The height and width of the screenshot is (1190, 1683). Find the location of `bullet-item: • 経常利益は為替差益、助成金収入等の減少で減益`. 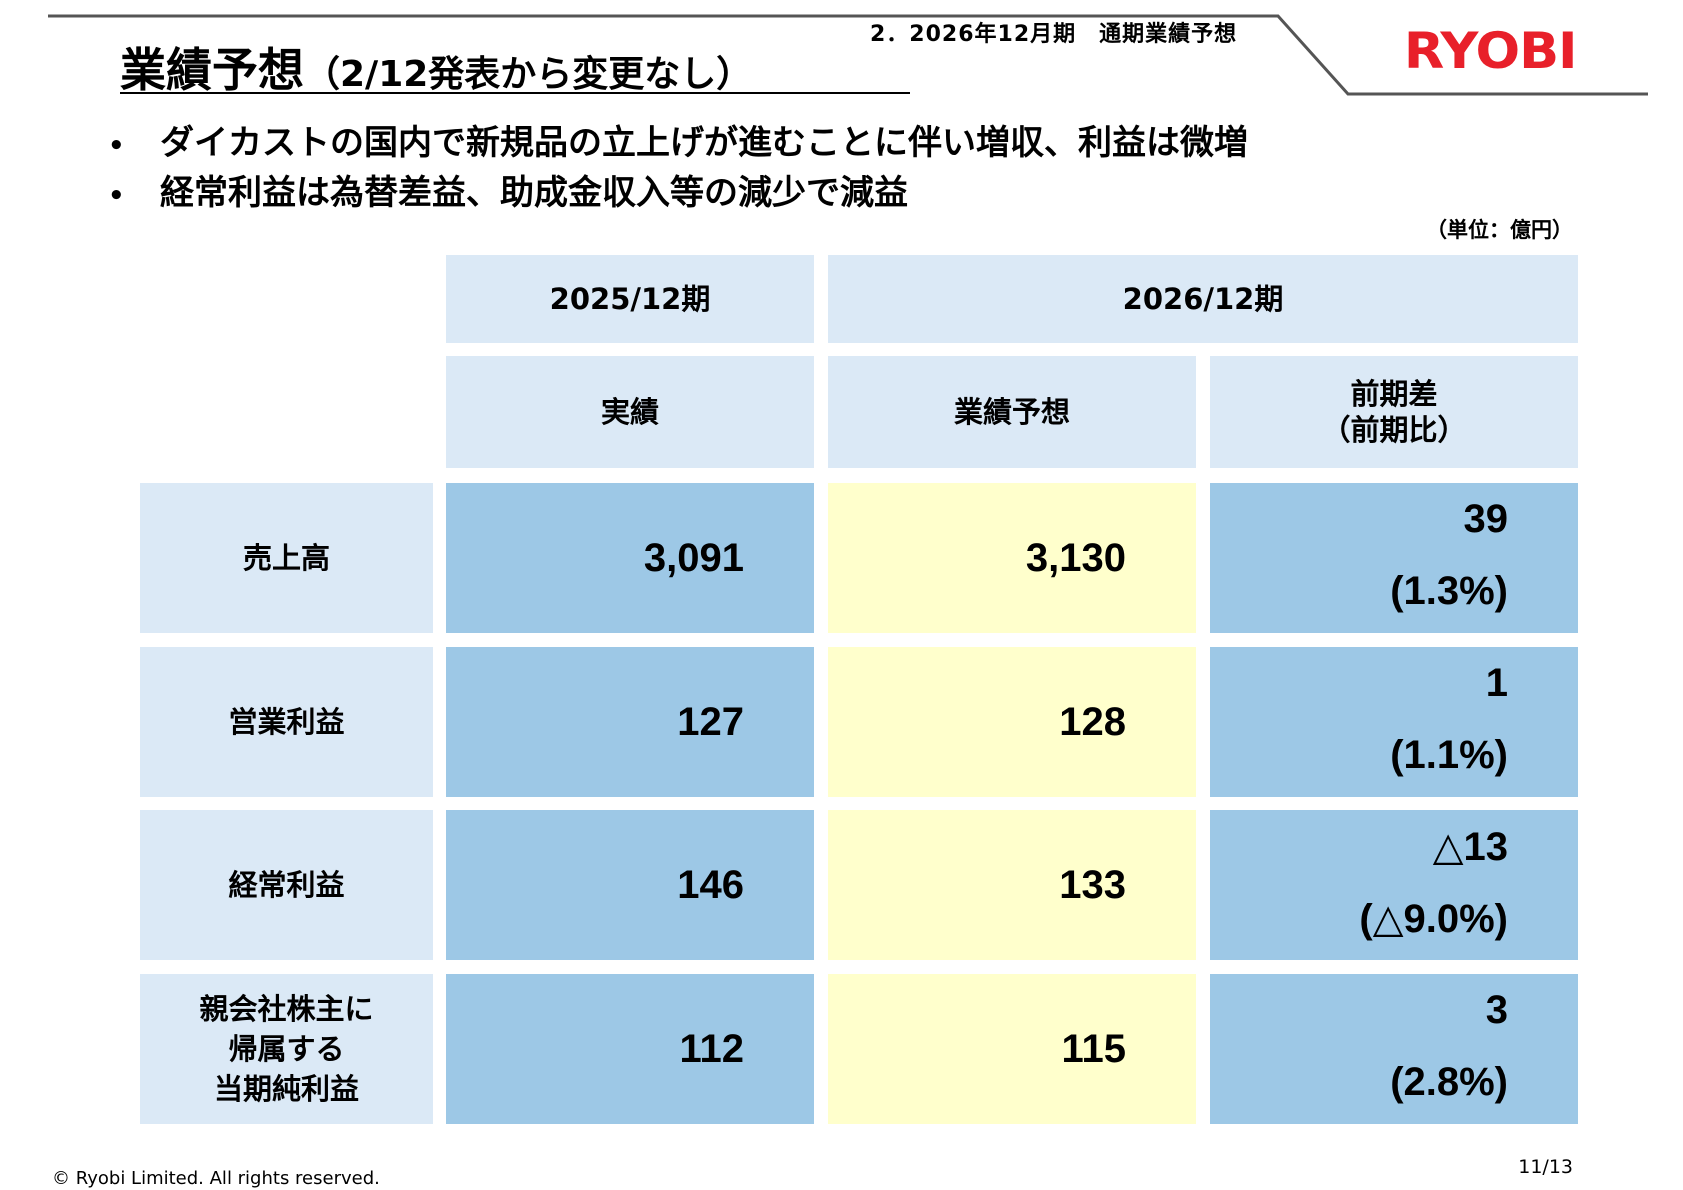

bullet-item: • 経常利益は為替差益、助成金収入等の減少で減益 is located at coordinates (678, 193).